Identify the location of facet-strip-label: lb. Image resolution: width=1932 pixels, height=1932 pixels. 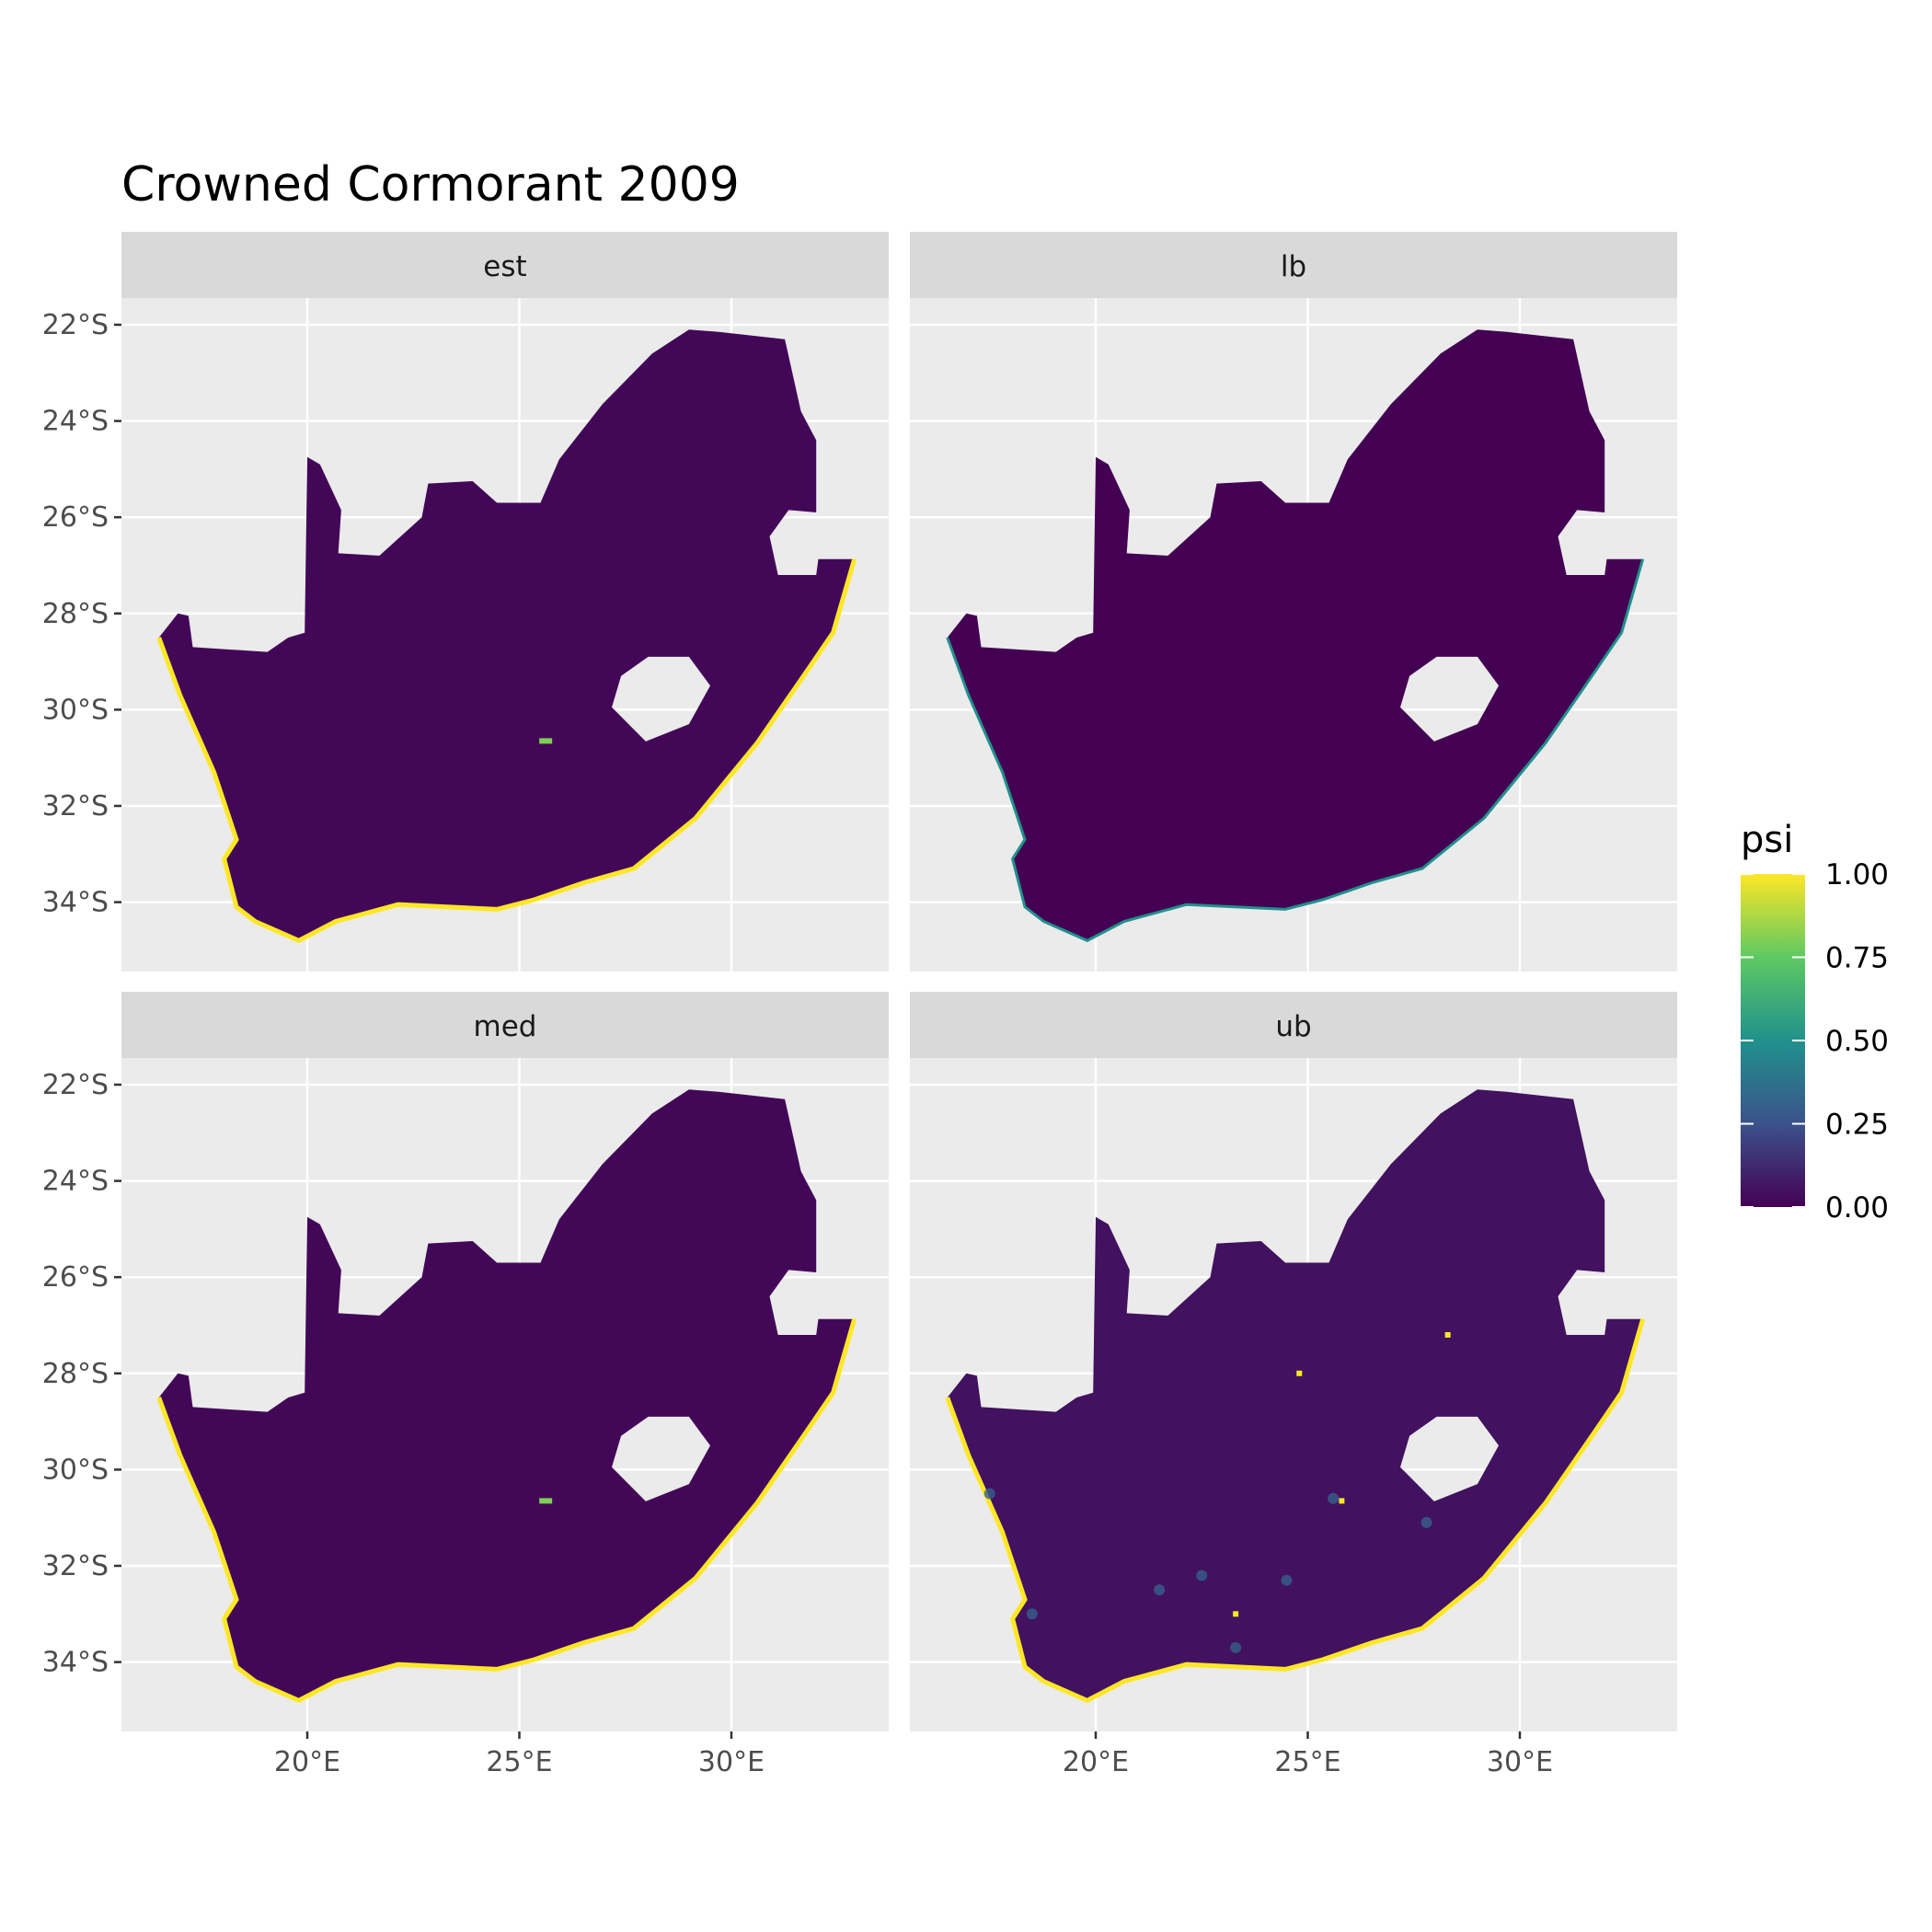
(1293, 266).